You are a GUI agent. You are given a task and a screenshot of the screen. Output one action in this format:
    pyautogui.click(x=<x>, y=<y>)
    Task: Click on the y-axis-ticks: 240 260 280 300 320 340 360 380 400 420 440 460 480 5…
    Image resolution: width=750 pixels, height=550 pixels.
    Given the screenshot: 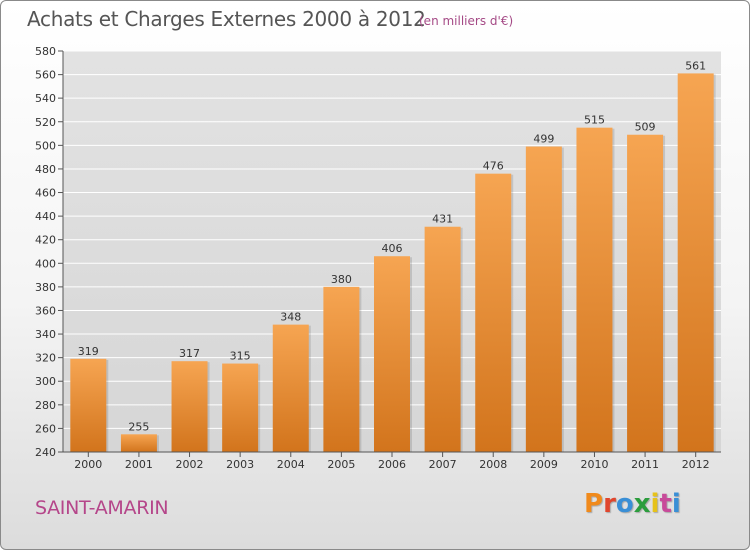 What is the action you would take?
    pyautogui.click(x=49, y=252)
    